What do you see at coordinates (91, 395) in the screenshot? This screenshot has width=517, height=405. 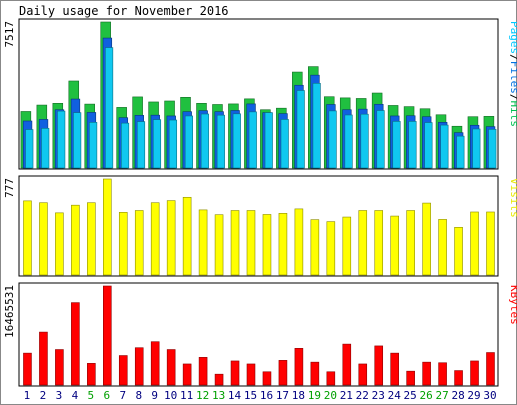 I see `x-tick-label-5: 5` at bounding box center [91, 395].